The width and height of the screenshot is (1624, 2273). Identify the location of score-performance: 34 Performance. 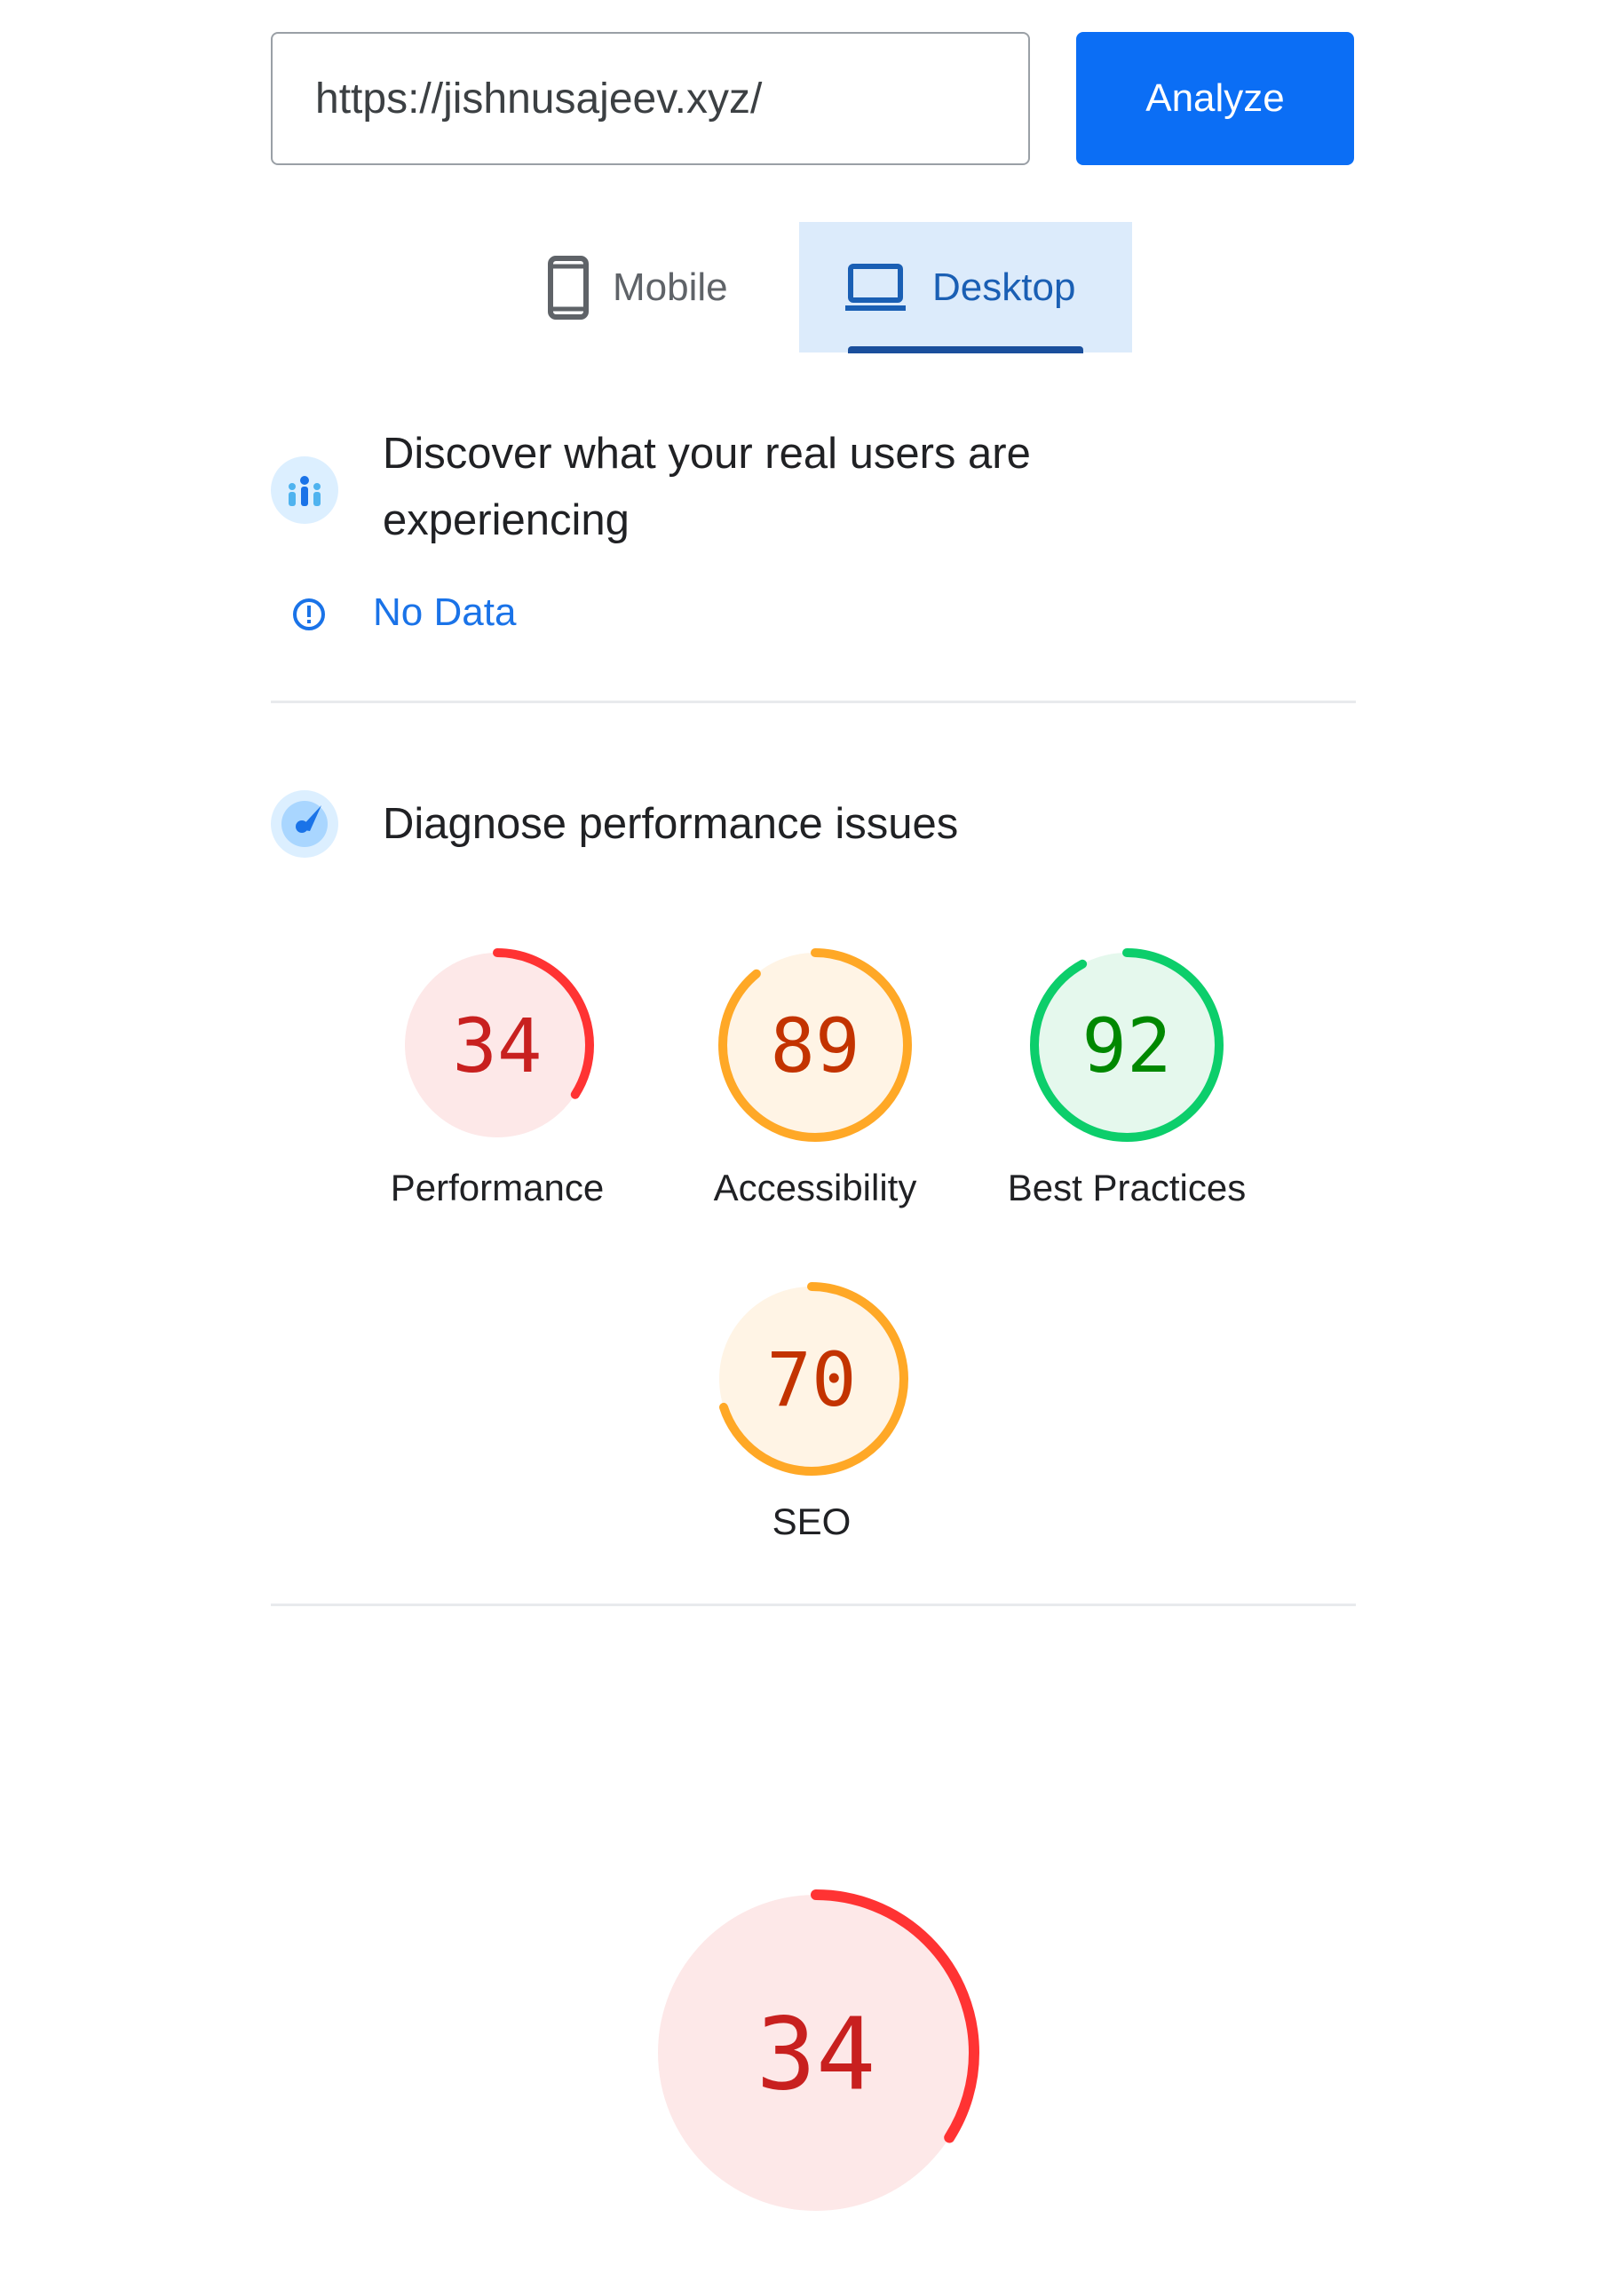
(497, 1077).